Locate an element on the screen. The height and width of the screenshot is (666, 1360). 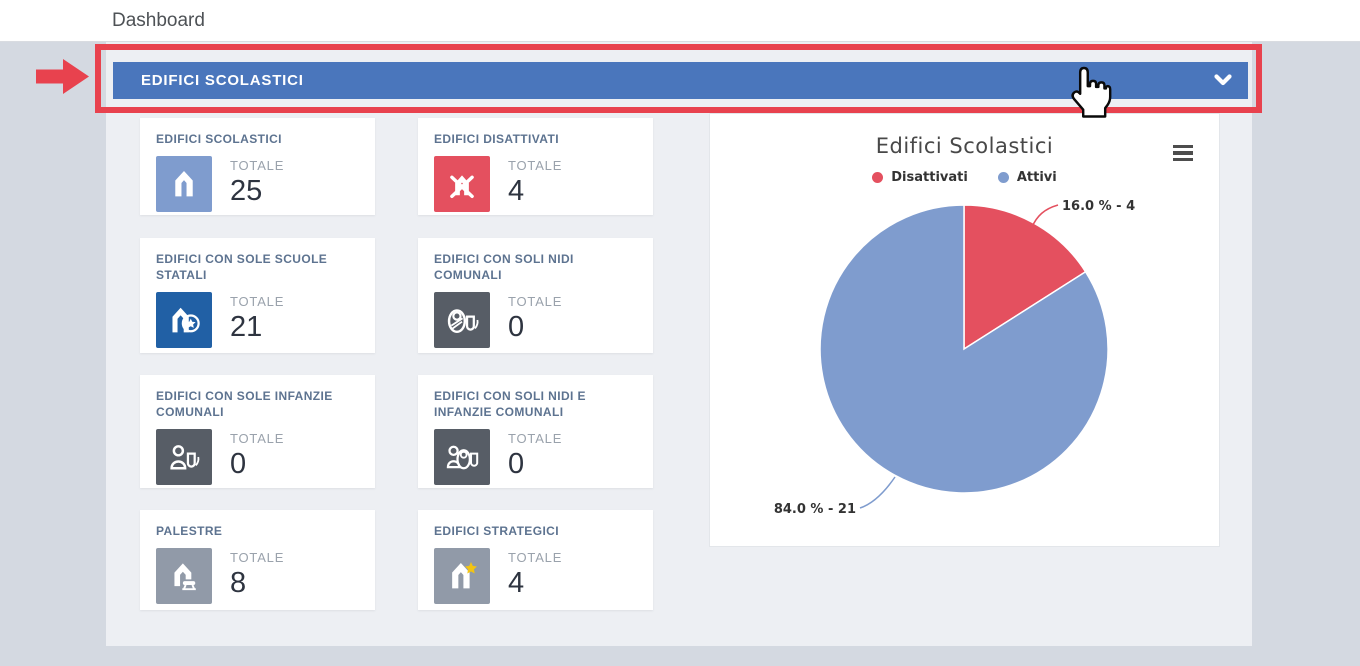
card-title: EDIFICI CON SOLE INFANZIE COMUNALI is located at coordinates (244, 404).